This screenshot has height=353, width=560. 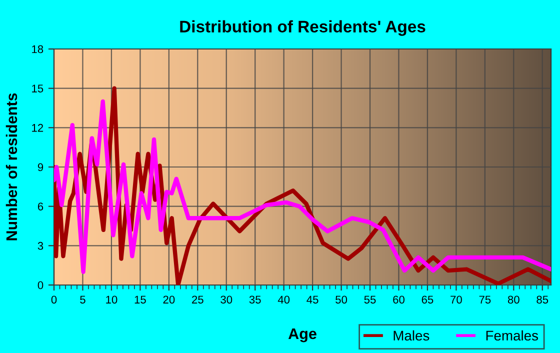 I want to click on y-tick-label: 12, so click(x=38, y=128).